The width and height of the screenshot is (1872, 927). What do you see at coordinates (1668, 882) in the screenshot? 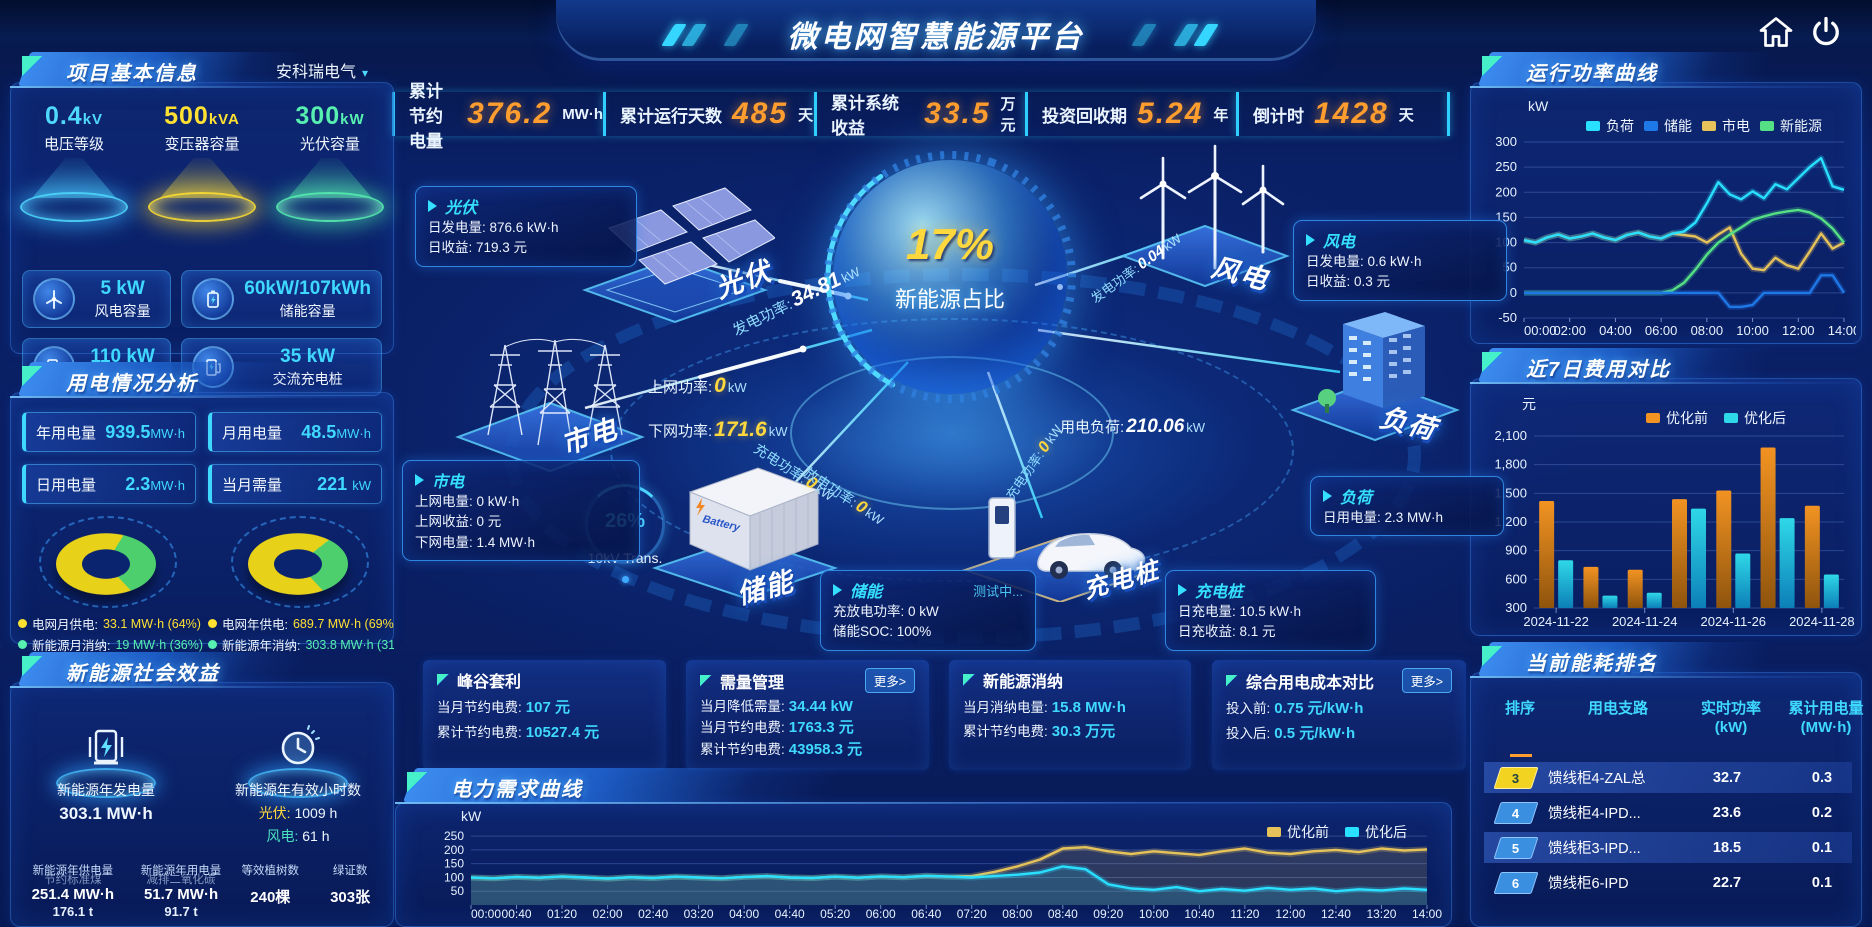
I see `table-row: 6 馈线柜6-IPD 22.7 0.1` at bounding box center [1668, 882].